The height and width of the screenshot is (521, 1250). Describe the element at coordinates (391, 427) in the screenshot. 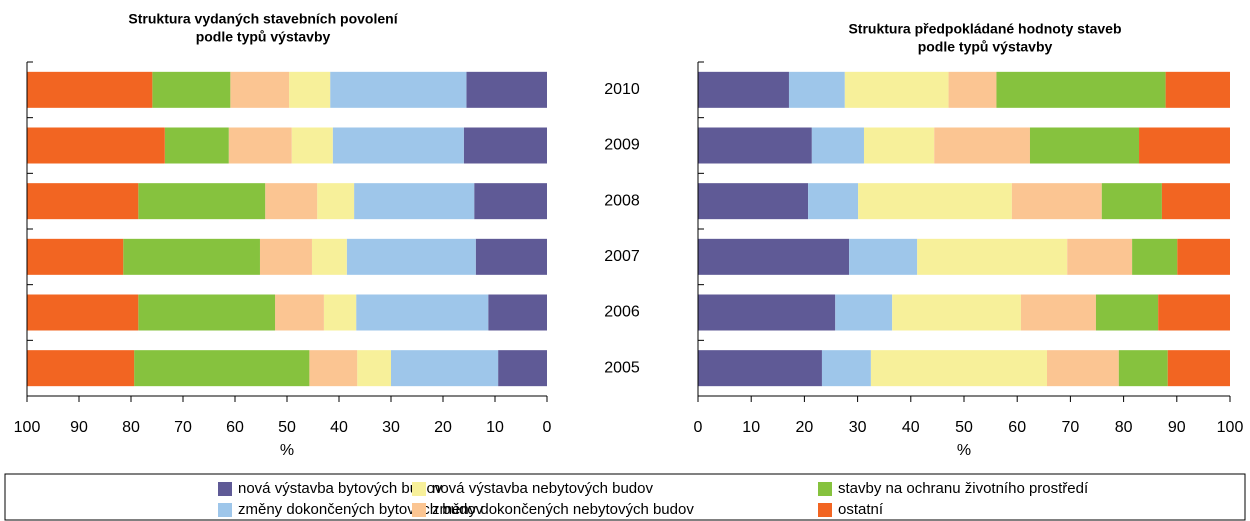

I see `x-tick-label: 30` at that location.